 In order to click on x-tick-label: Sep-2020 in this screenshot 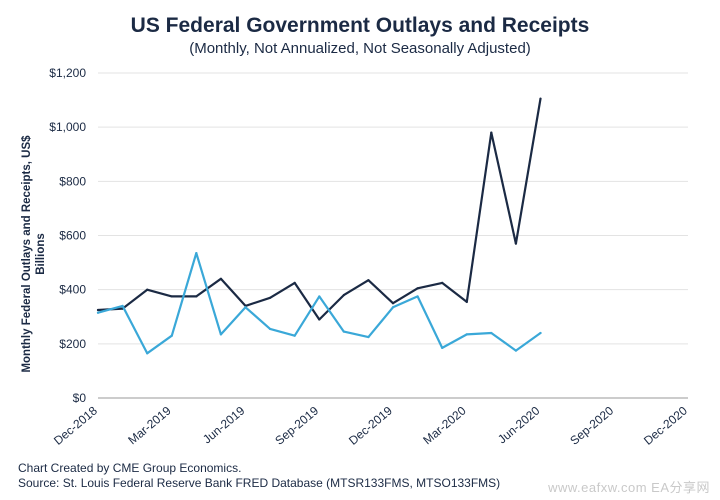, I will do `click(591, 425)`.